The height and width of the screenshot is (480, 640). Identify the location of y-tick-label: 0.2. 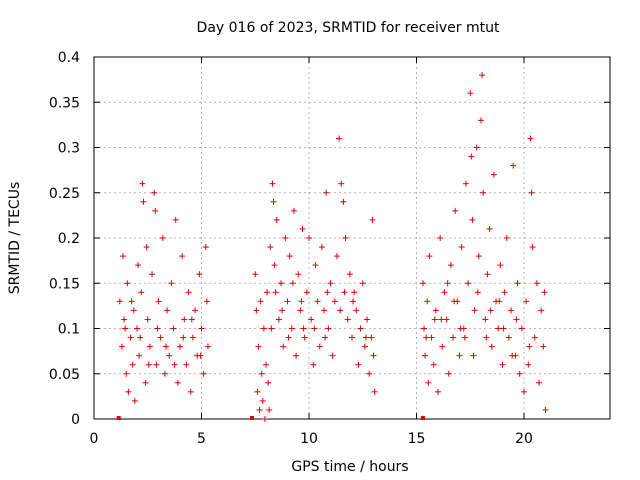
(69, 239).